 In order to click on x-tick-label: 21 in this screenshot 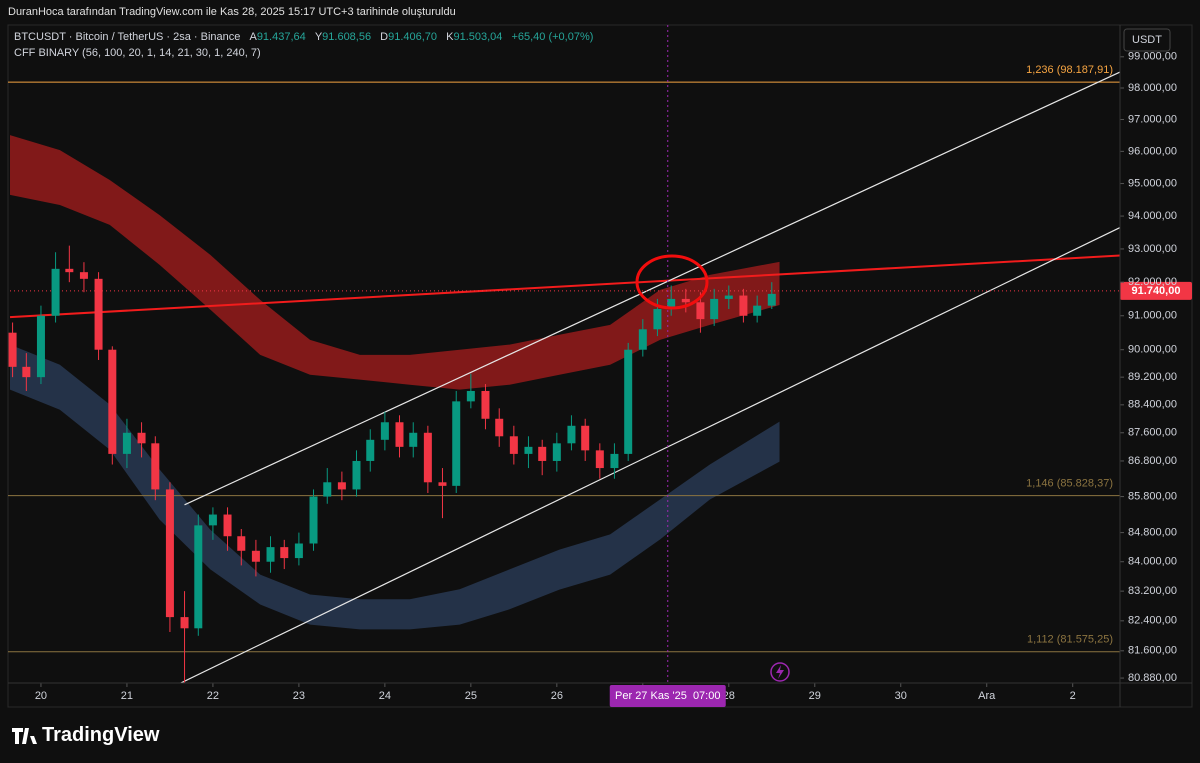, I will do `click(127, 696)`.